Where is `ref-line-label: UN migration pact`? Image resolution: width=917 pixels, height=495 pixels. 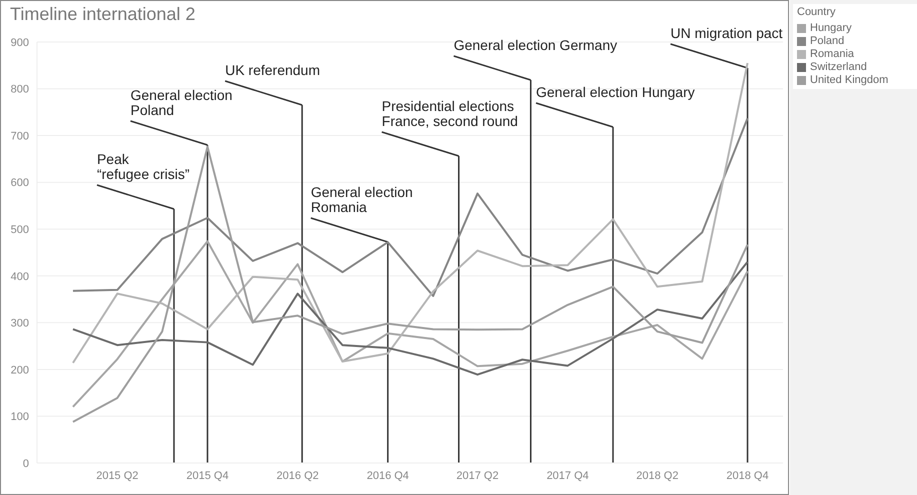 ref-line-label: UN migration pact is located at coordinates (726, 33).